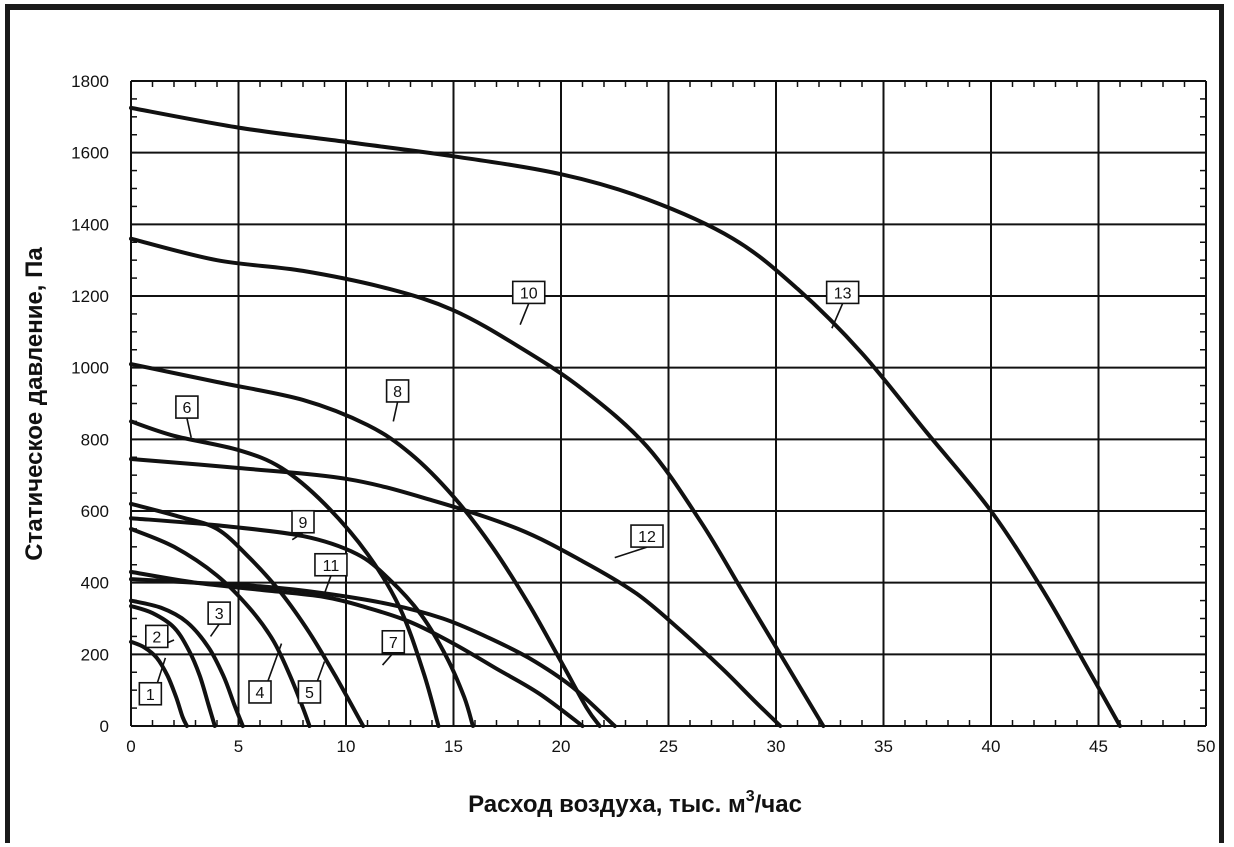 The height and width of the screenshot is (847, 1234). What do you see at coordinates (34, 404) in the screenshot?
I see `y-axis-title: Статическое давление, Па` at bounding box center [34, 404].